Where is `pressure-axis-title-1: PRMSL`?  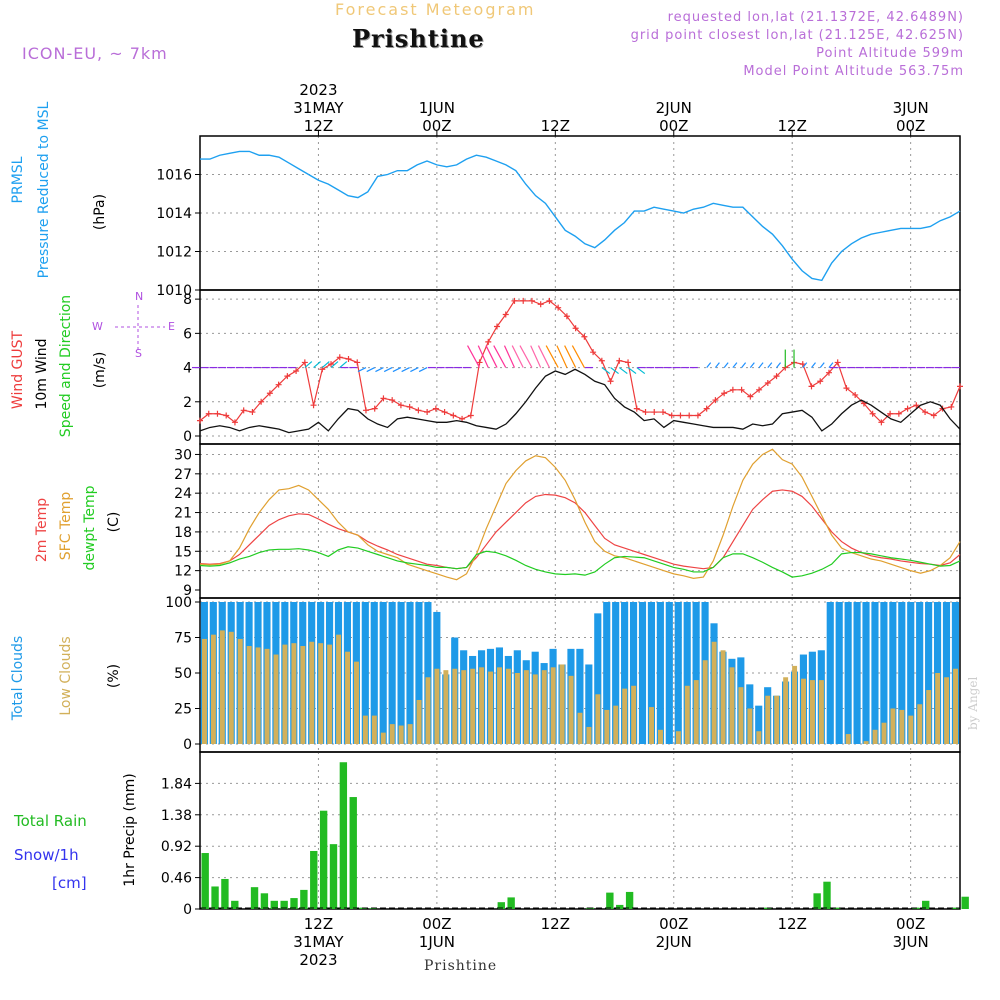
pressure-axis-title-1: PRMSL is located at coordinates (18, 179).